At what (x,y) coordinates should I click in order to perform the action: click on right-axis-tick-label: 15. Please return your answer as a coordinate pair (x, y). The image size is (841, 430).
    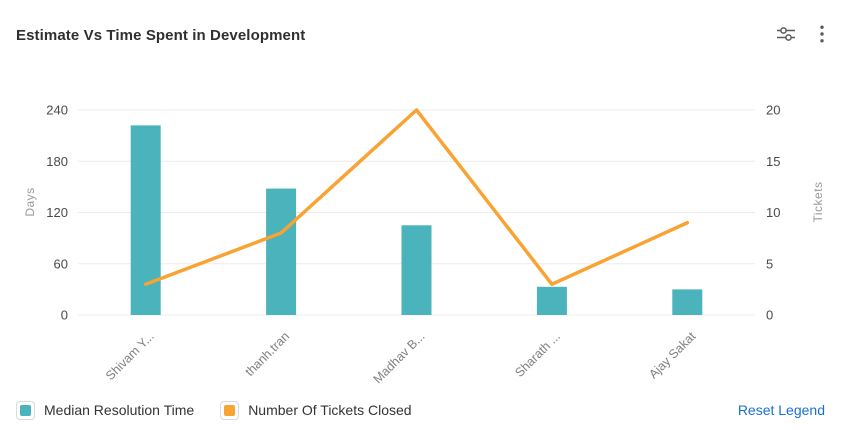
    Looking at the image, I should click on (773, 161).